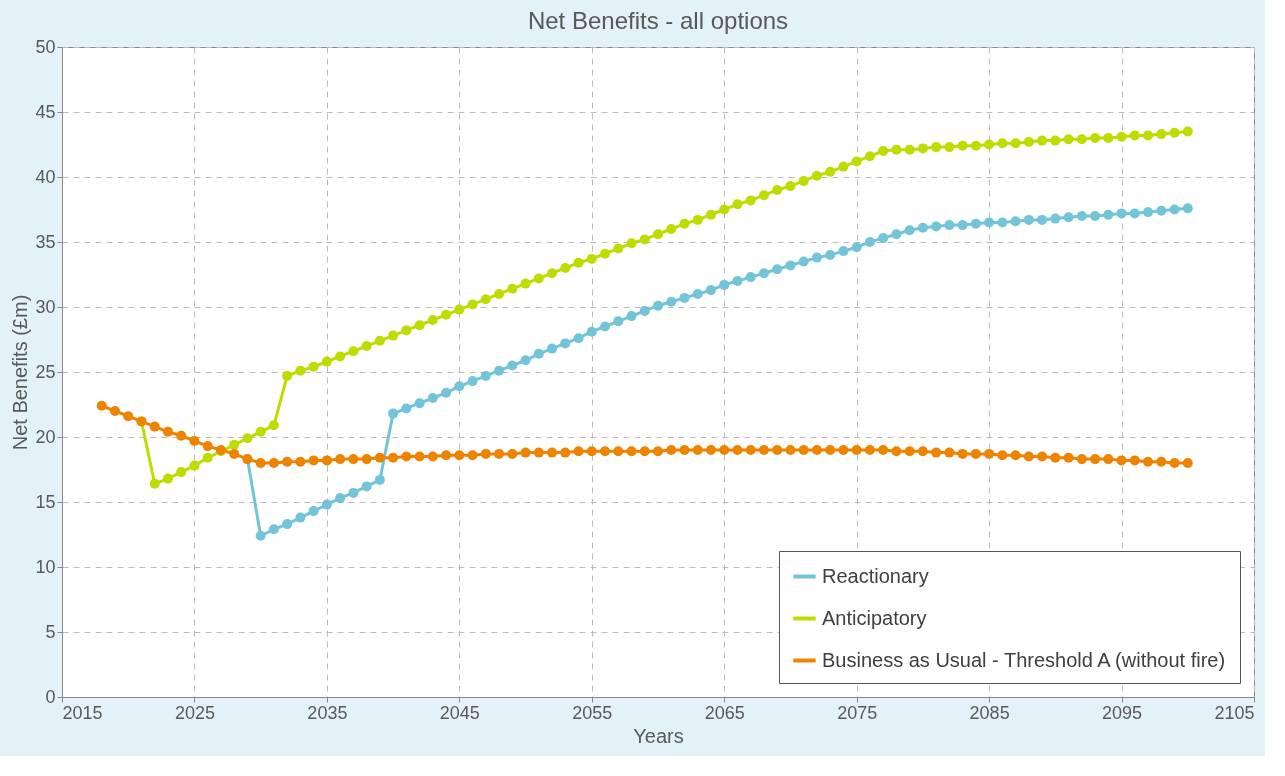  What do you see at coordinates (45, 501) in the screenshot?
I see `y-tick-label: 15` at bounding box center [45, 501].